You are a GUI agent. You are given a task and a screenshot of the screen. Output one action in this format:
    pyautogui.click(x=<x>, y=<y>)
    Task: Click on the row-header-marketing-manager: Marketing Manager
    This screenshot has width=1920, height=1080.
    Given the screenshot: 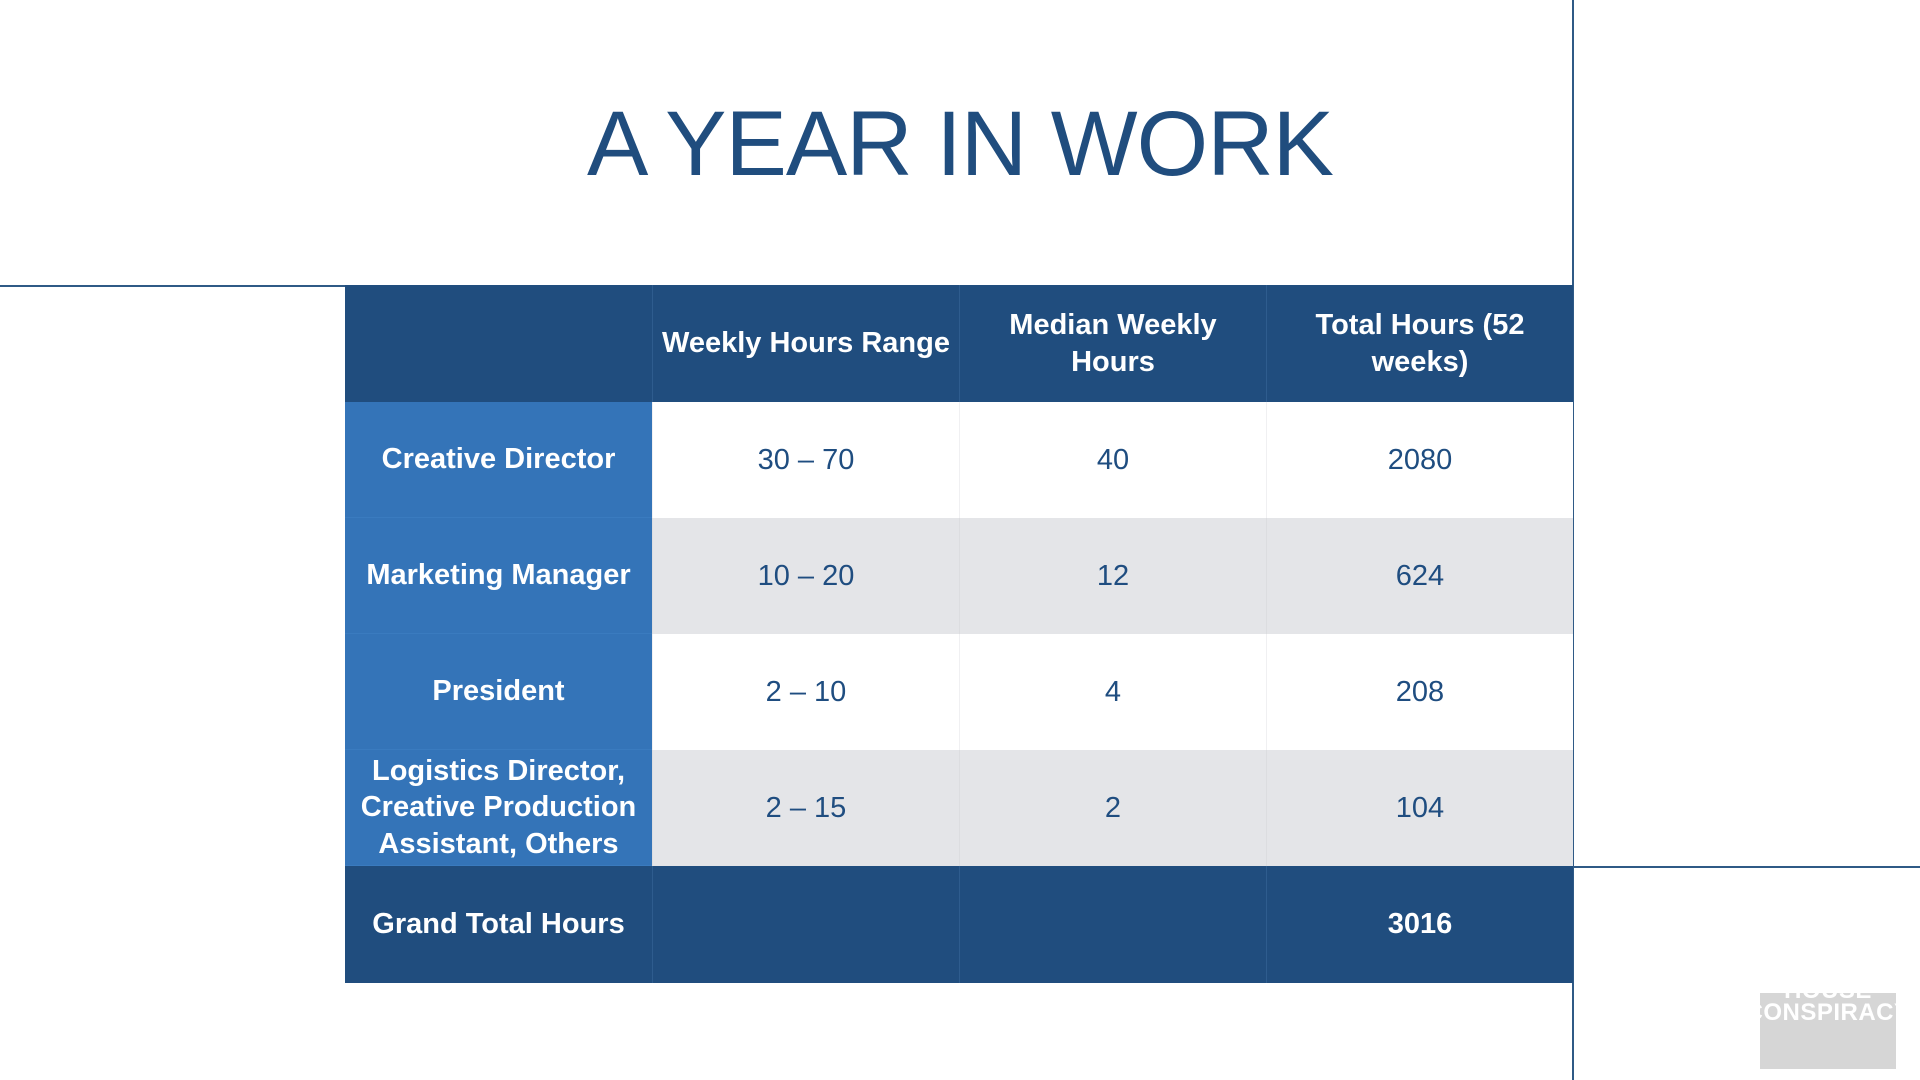 What is the action you would take?
    pyautogui.click(x=498, y=576)
    